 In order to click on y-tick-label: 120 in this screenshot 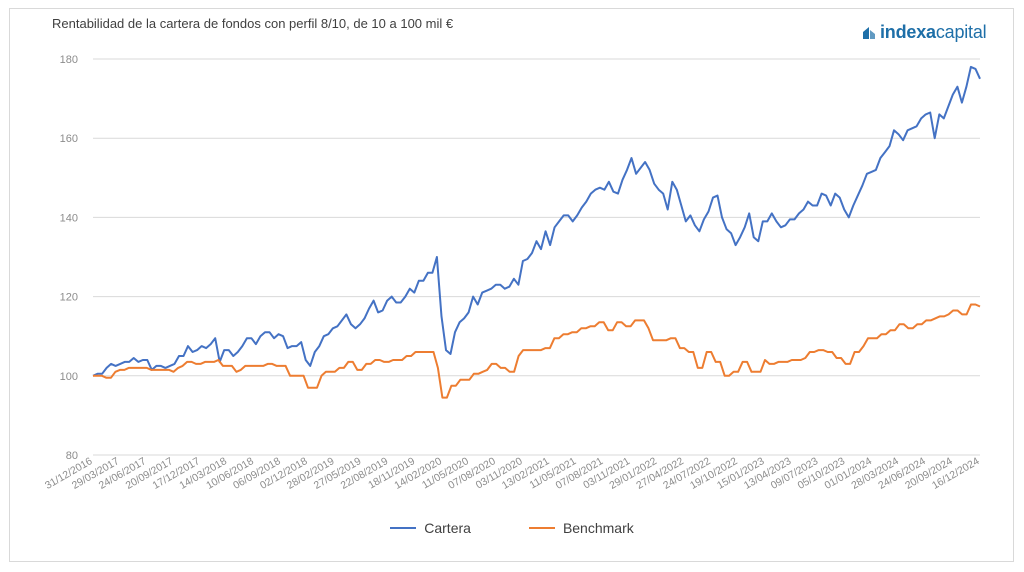, I will do `click(69, 298)`.